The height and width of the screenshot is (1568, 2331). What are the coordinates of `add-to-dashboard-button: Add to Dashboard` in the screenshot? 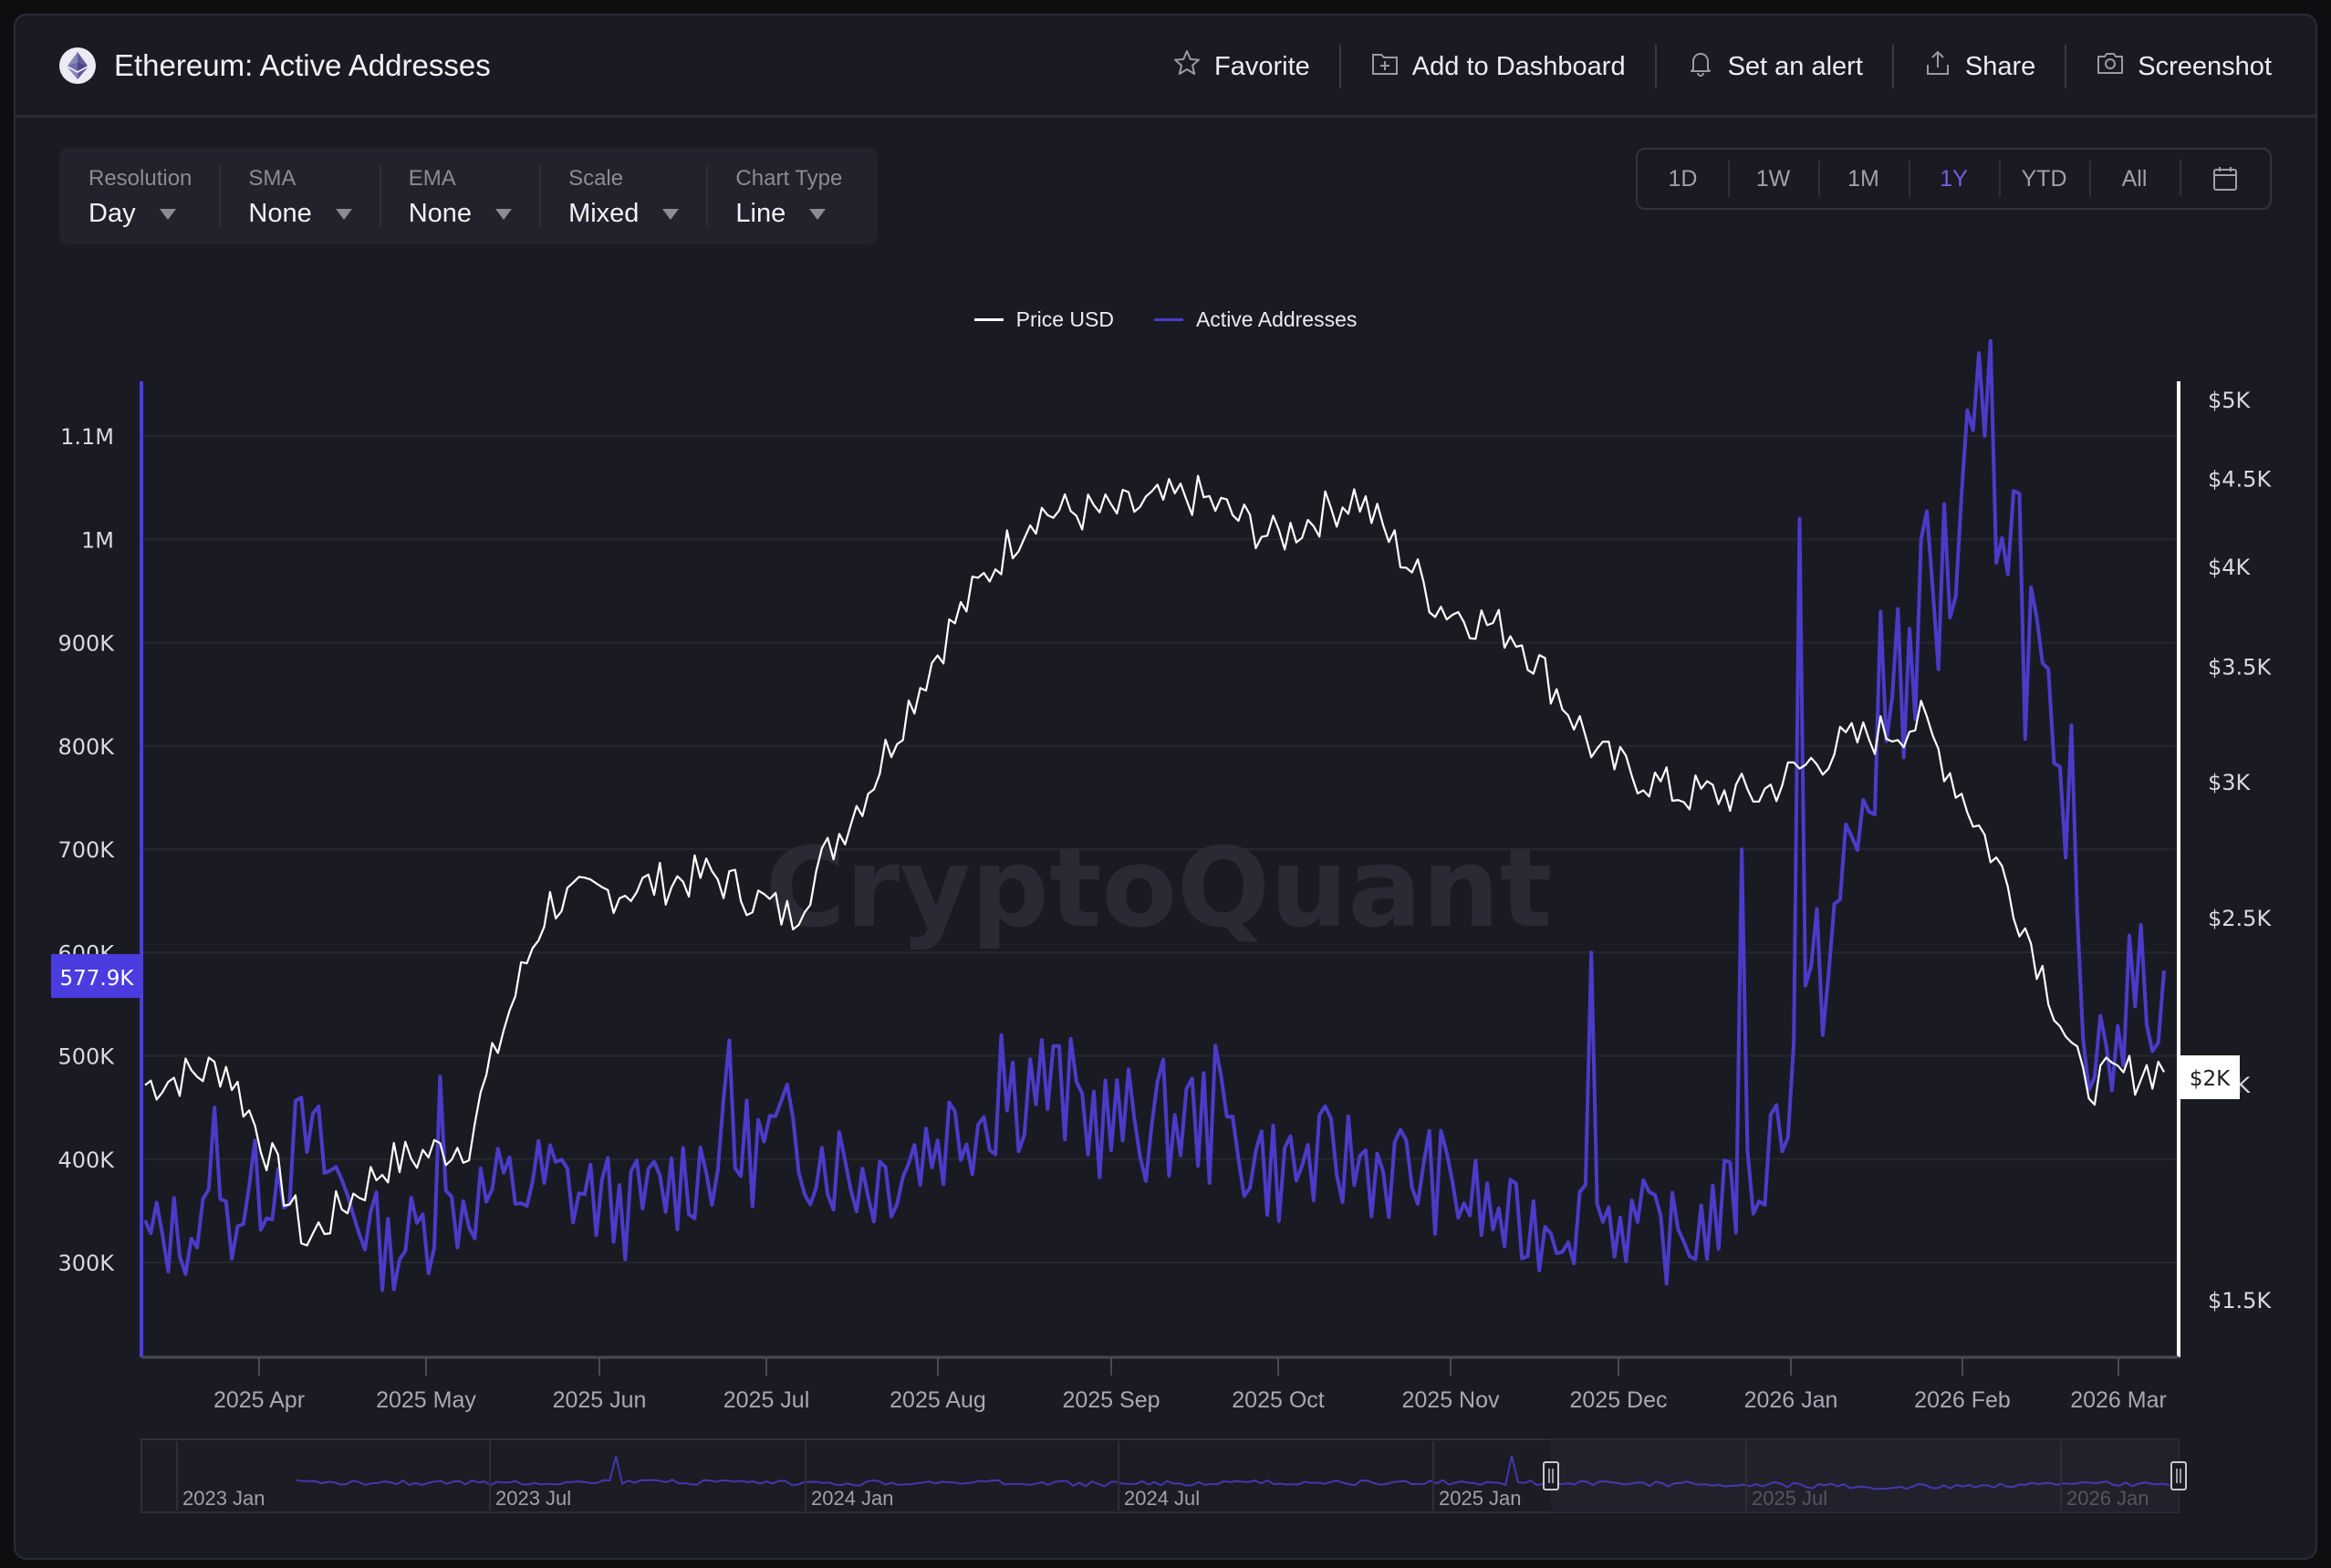 It's located at (1498, 66).